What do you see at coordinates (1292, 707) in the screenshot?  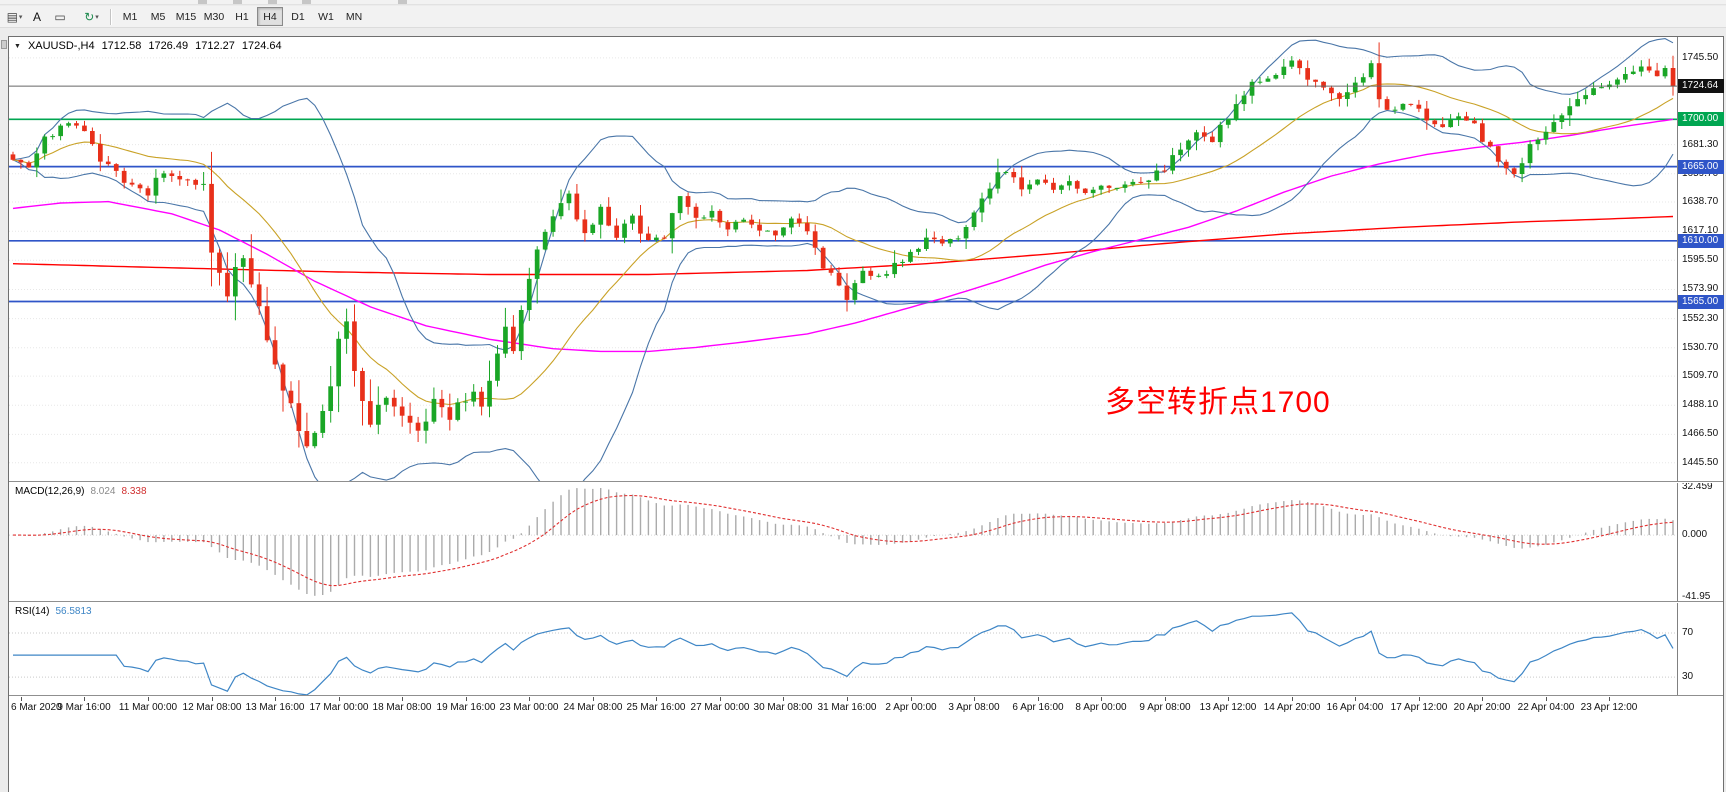 I see `time-axis-label: 14 Apr 20:00` at bounding box center [1292, 707].